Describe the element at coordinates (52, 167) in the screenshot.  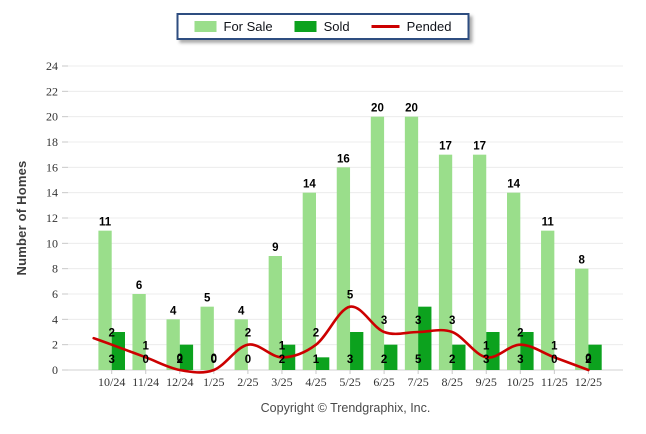
I see `y-tick-label: 16` at that location.